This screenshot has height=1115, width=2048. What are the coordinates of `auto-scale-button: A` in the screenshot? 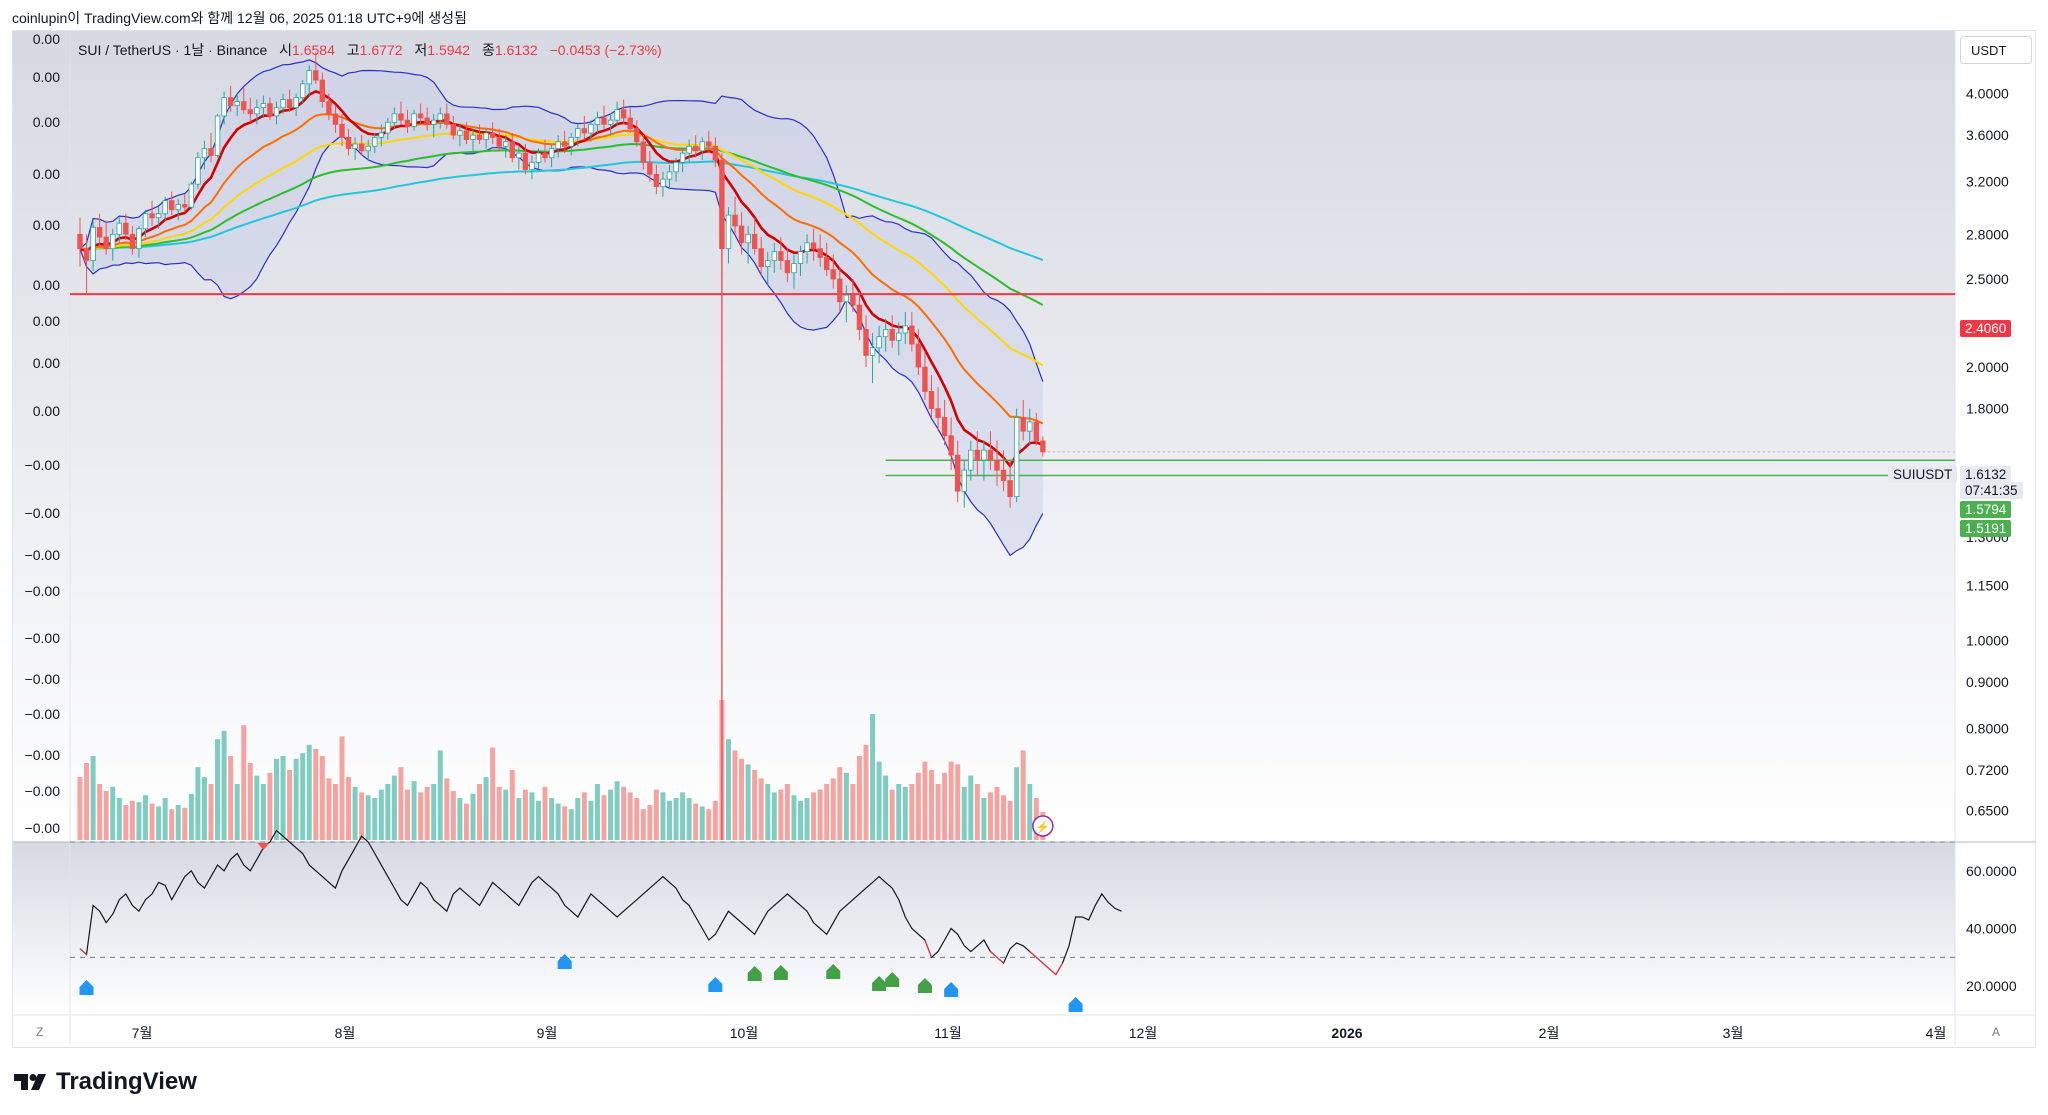 It's located at (1996, 1032).